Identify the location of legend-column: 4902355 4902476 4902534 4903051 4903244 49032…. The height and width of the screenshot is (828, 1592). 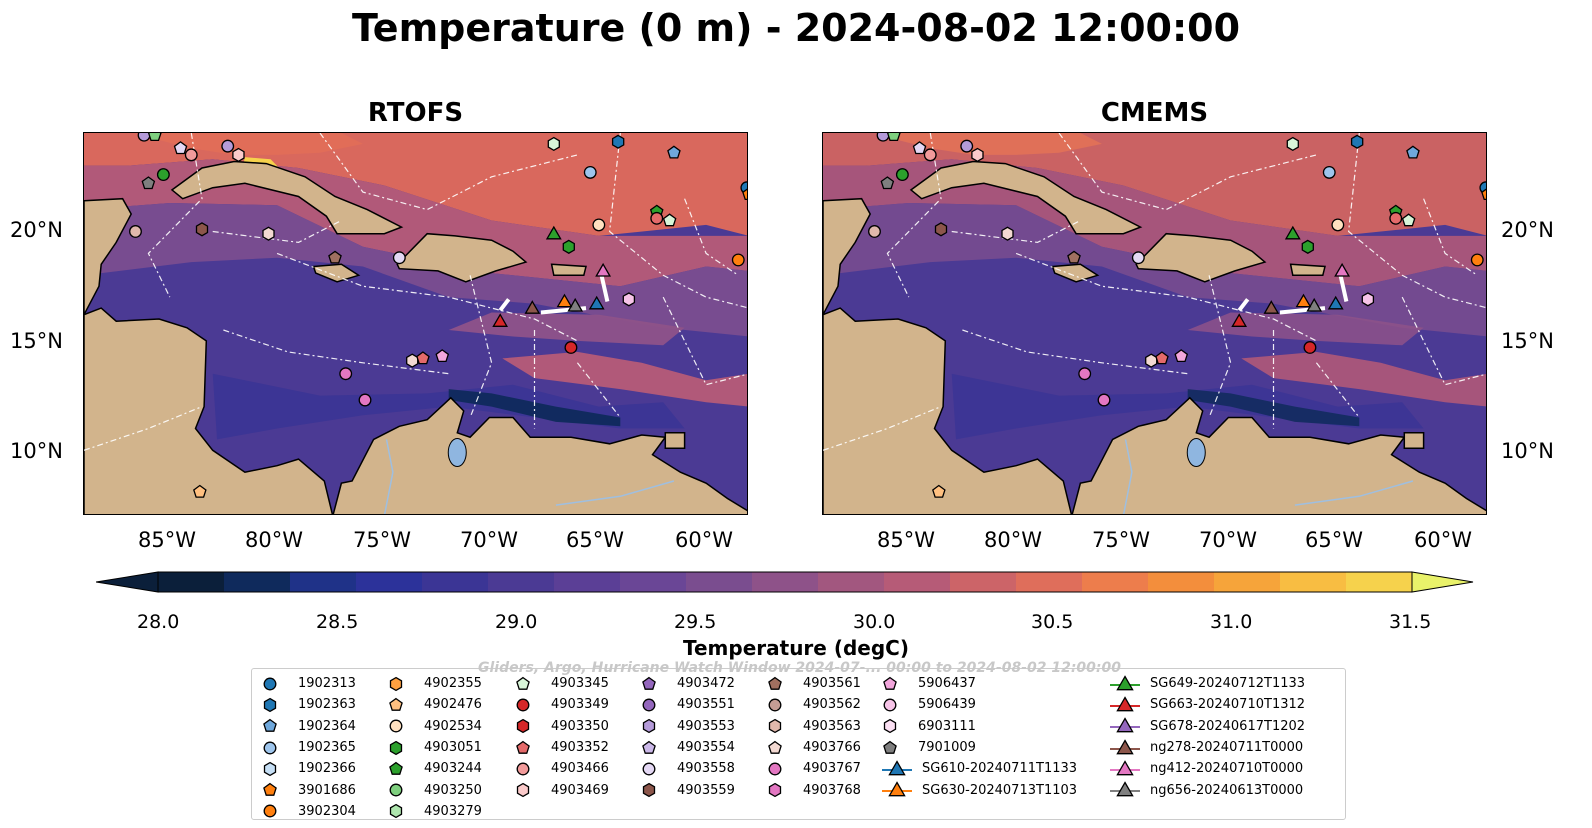
(435, 747).